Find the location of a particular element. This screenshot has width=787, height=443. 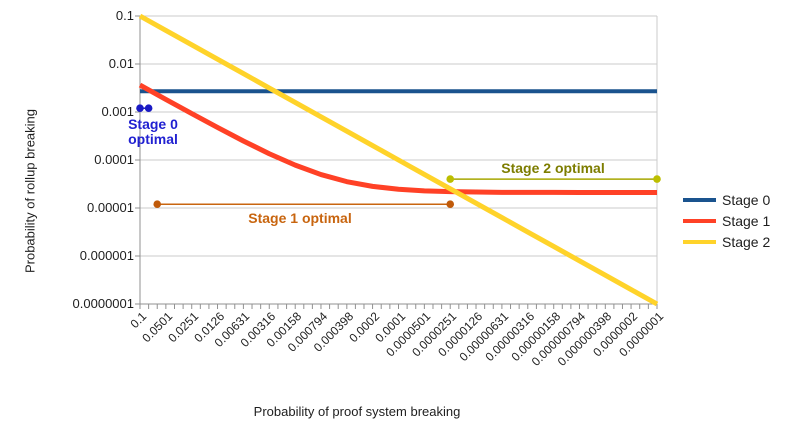

y-axis-title: Probability of rollup breaking is located at coordinates (30, 191).